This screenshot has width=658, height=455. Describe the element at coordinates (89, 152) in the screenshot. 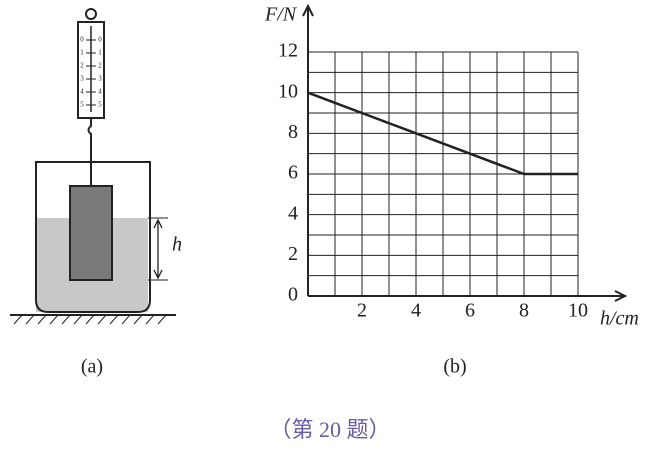

I see `string` at that location.